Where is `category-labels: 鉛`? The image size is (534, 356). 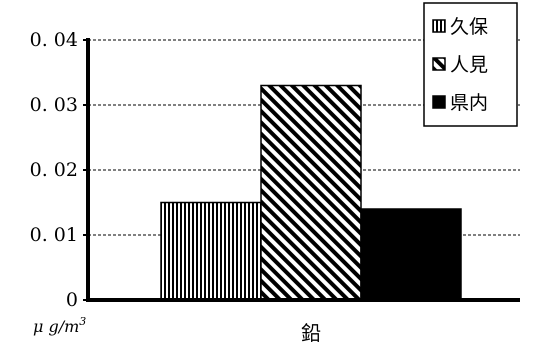 category-labels: 鉛 is located at coordinates (311, 333).